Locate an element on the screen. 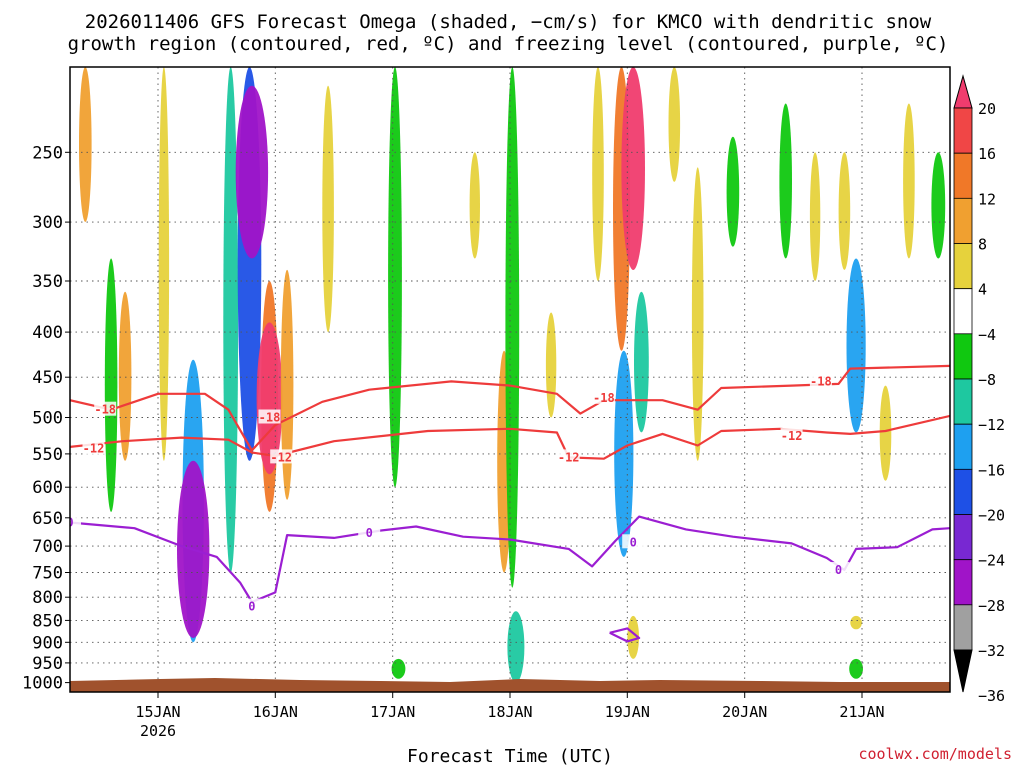  colorbar-label: −16 is located at coordinates (991, 470).